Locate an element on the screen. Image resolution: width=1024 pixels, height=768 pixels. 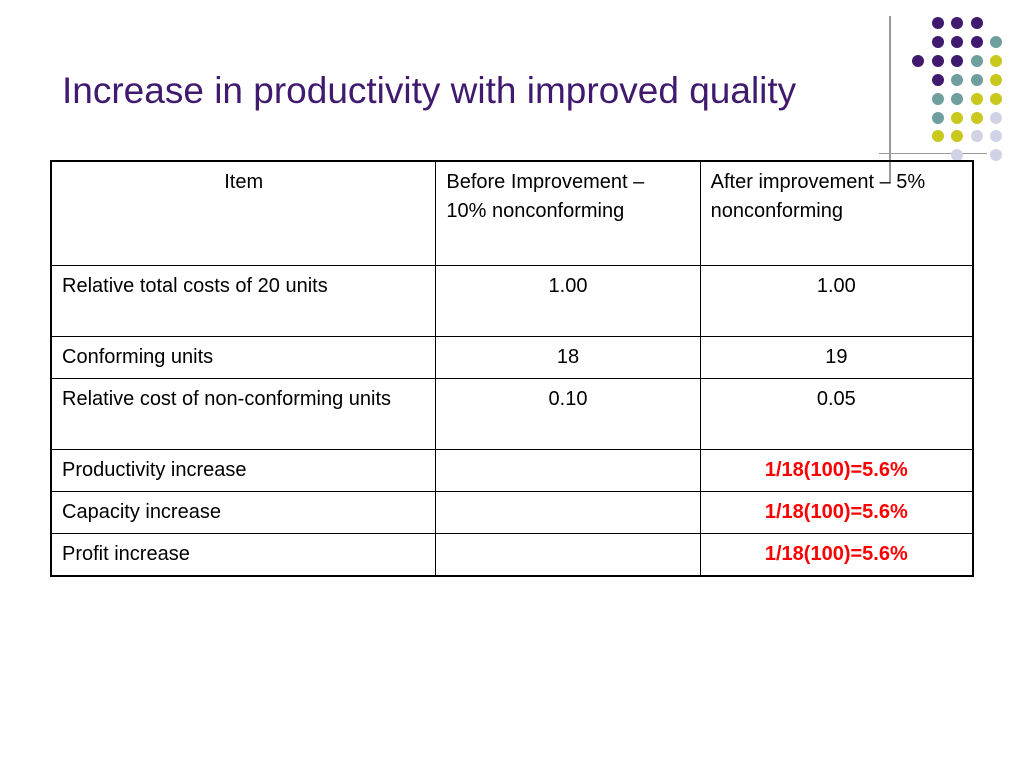
header-item: Item is located at coordinates (243, 213).